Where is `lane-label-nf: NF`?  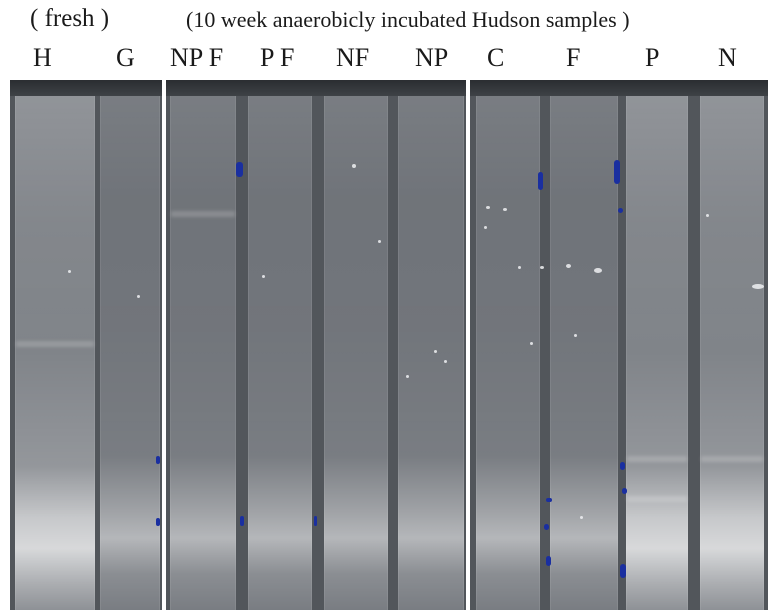
lane-label-nf: NF is located at coordinates (353, 57).